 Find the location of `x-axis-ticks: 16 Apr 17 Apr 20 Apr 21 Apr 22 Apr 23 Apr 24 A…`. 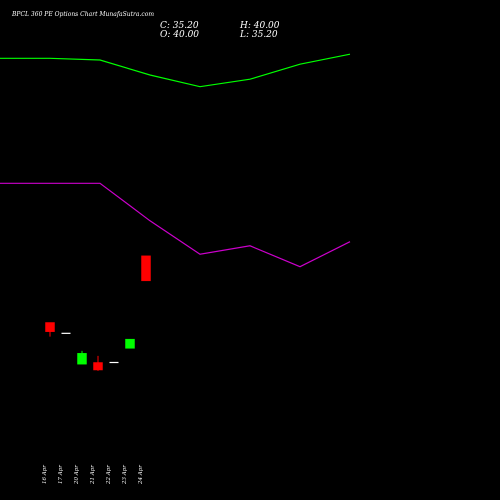

x-axis-ticks: 16 Apr 17 Apr 20 Apr 21 Apr 22 Apr 23 Apr 24 A… is located at coordinates (93, 475).